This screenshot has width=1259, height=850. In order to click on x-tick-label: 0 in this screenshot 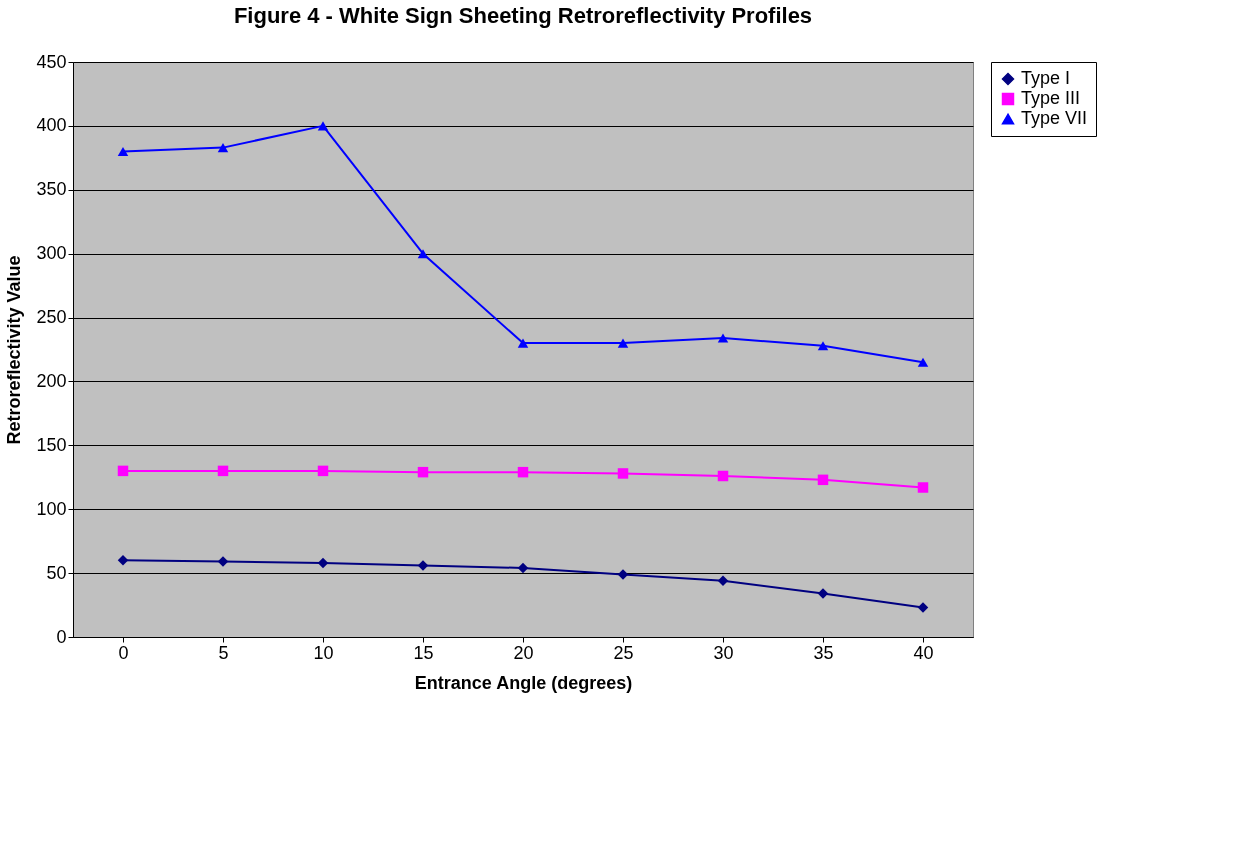, I will do `click(123, 652)`.